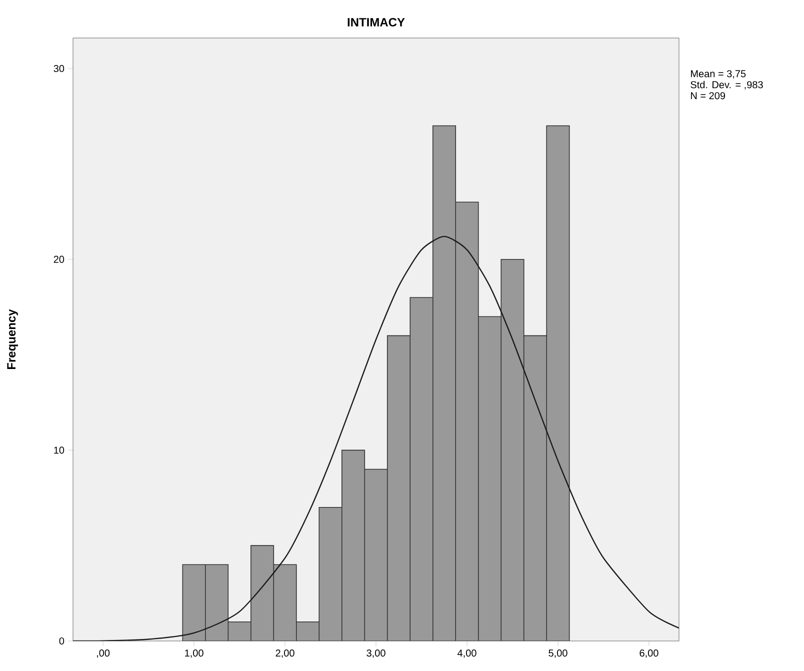 This screenshot has width=804, height=671. Describe the element at coordinates (103, 654) in the screenshot. I see `x-tick-label: ,00` at that location.